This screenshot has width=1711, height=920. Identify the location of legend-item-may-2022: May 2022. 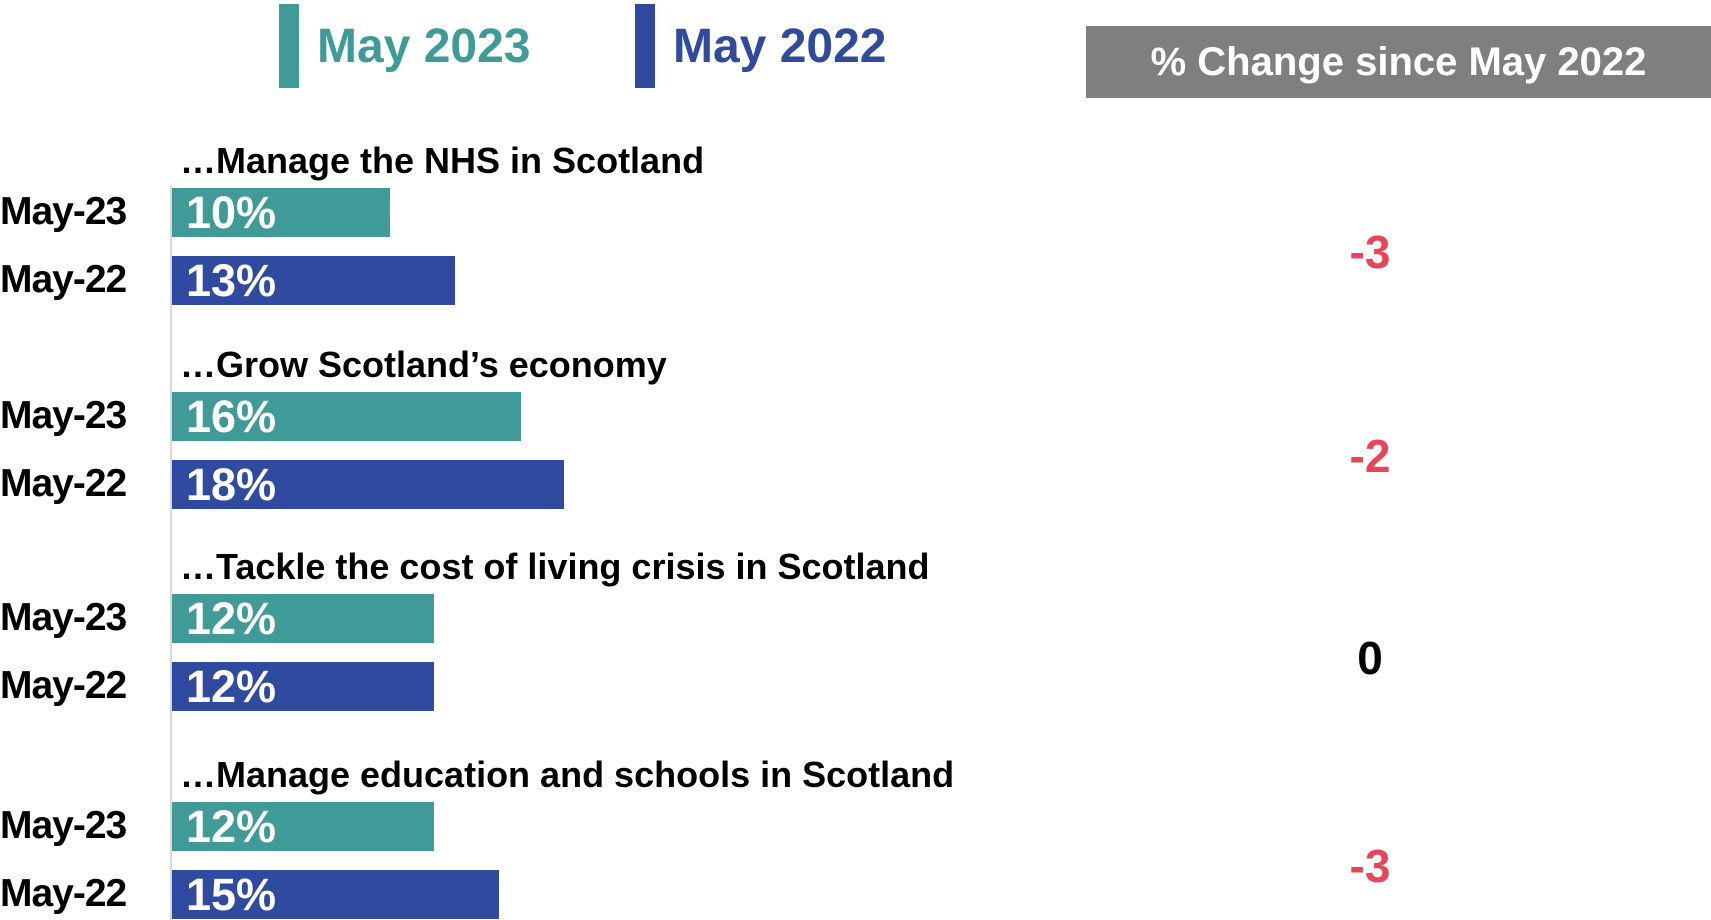
(761, 46).